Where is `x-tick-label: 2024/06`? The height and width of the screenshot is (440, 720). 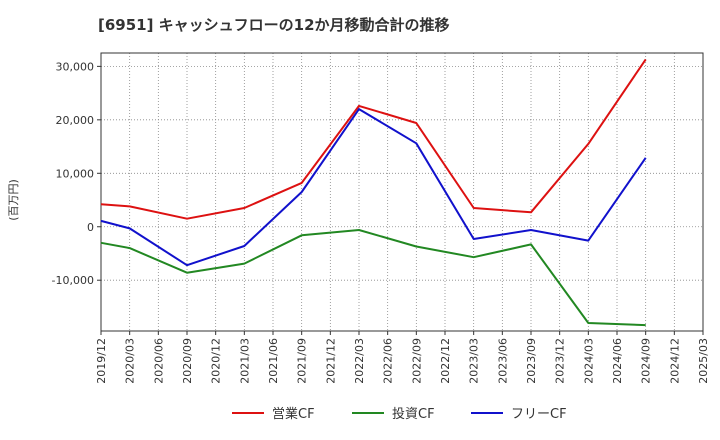
x-tick-label: 2024/06 is located at coordinates (617, 361).